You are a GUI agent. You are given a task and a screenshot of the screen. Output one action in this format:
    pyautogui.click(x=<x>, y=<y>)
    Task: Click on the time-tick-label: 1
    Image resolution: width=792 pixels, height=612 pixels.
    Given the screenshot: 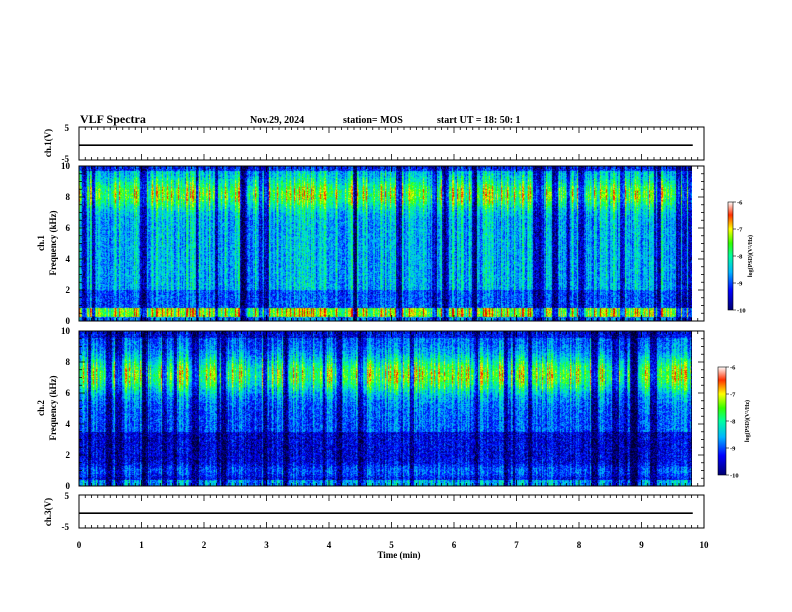 What is the action you would take?
    pyautogui.click(x=141, y=545)
    